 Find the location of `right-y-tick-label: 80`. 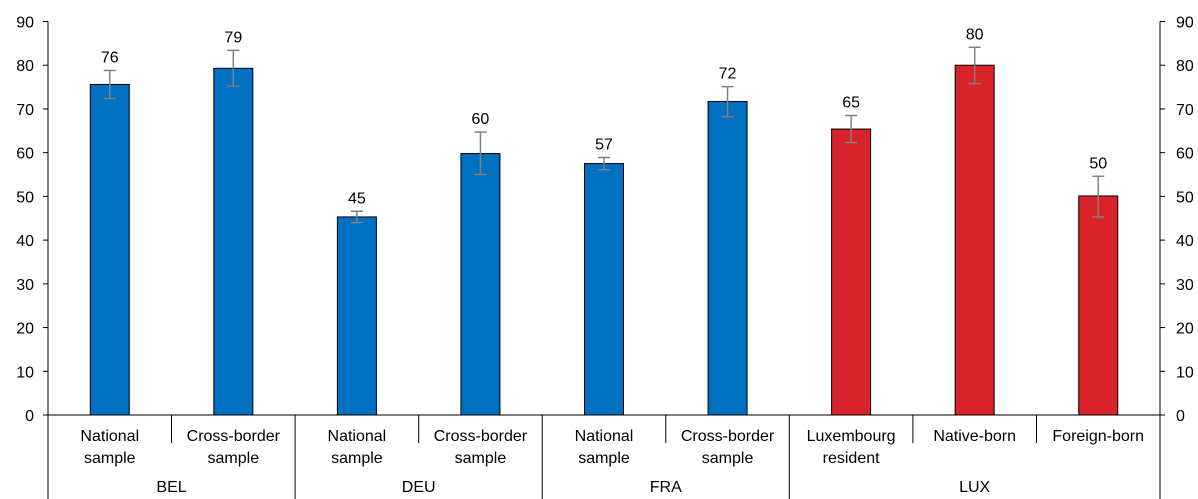

right-y-tick-label: 80 is located at coordinates (1185, 66).